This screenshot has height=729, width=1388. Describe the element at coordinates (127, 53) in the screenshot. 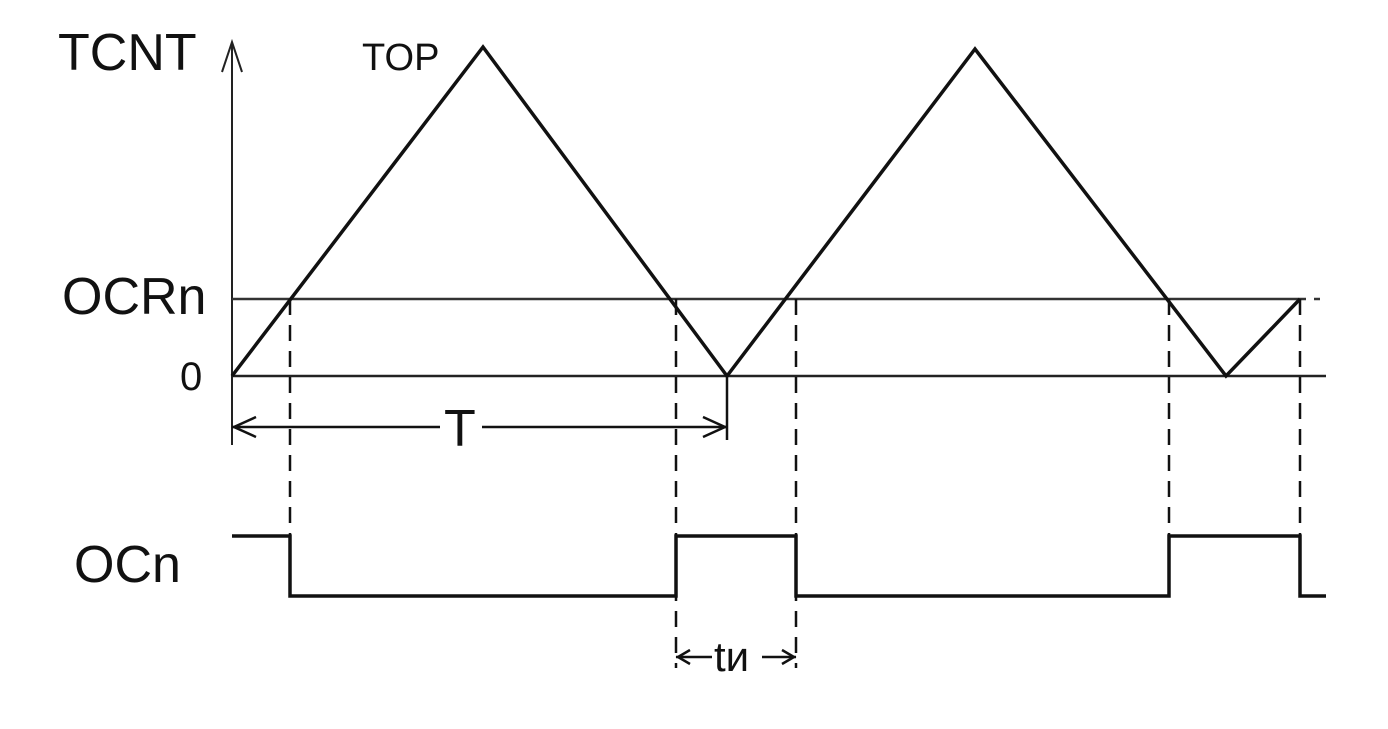

I see `tcnt-label: TCNT` at that location.